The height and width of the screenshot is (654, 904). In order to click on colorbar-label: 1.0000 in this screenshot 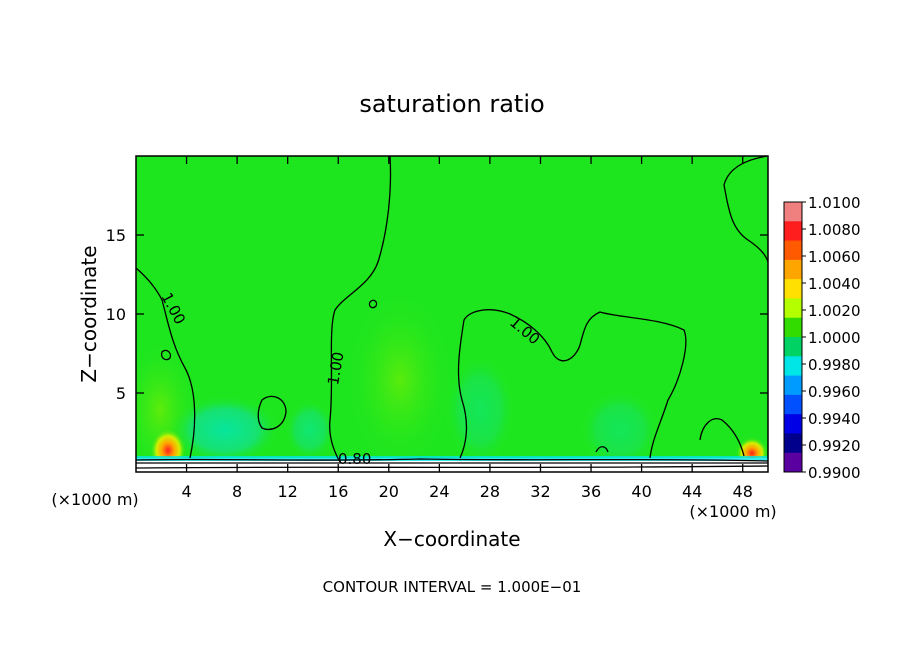, I will do `click(834, 338)`.